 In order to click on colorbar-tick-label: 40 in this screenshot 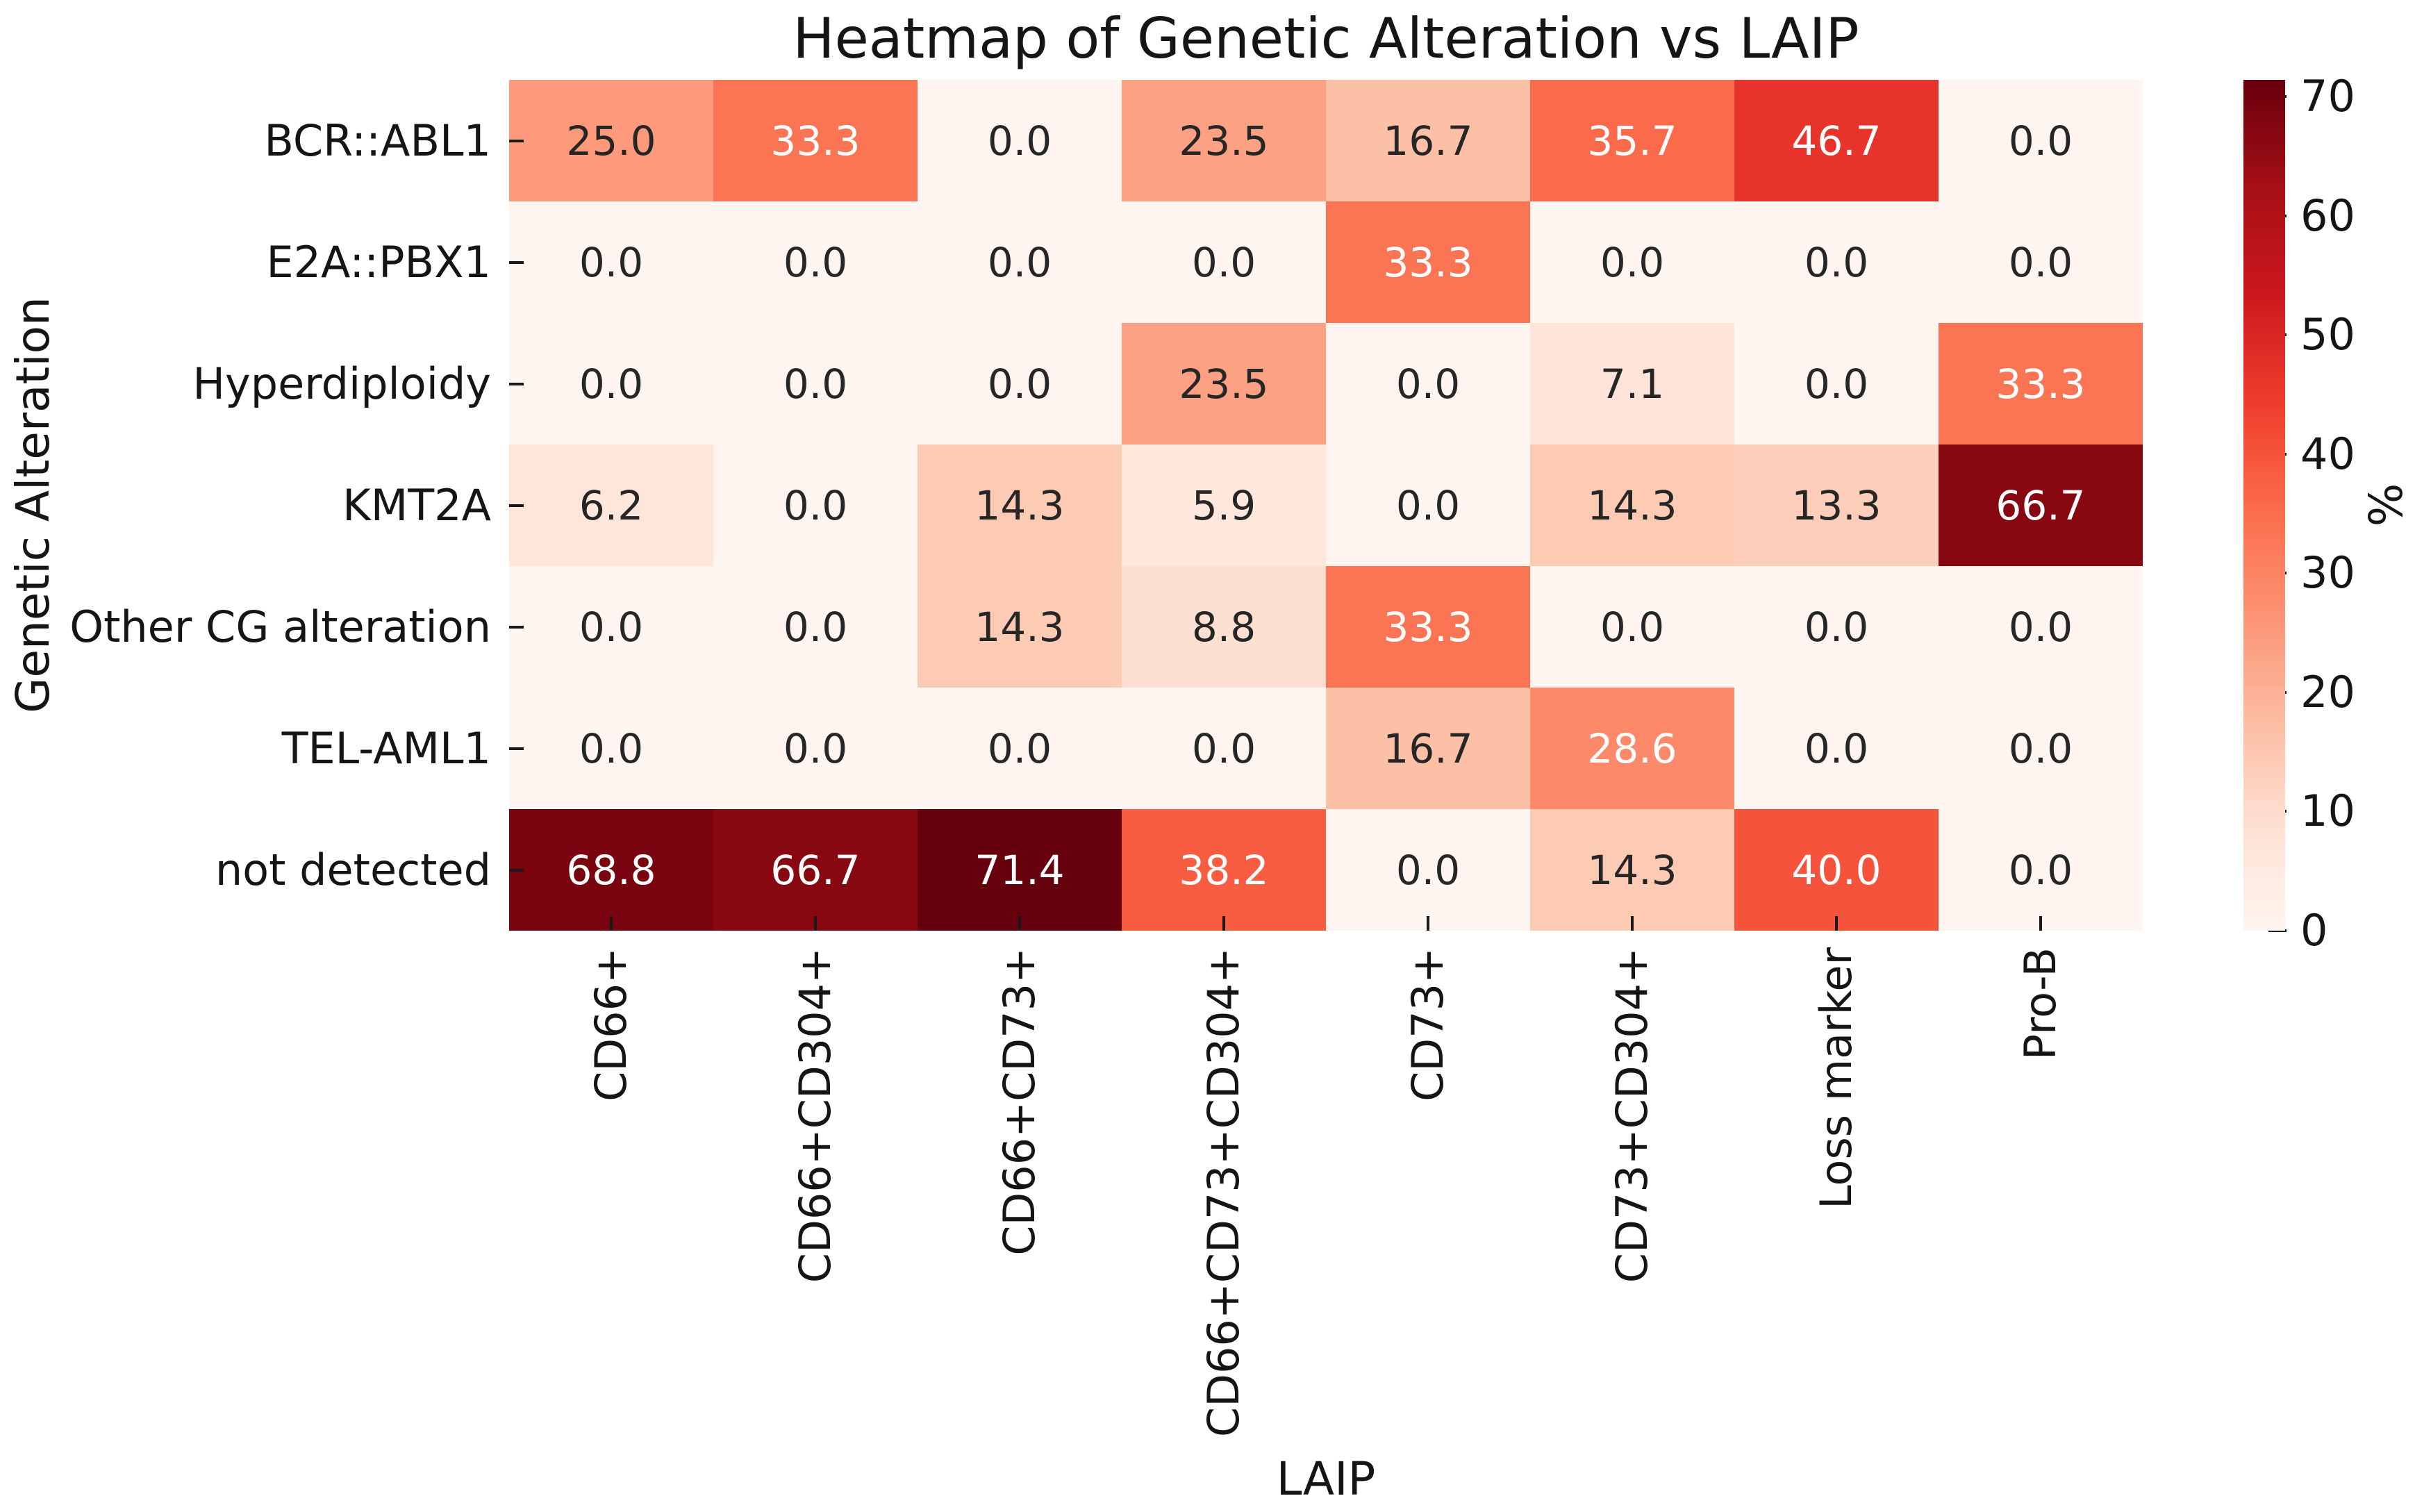, I will do `click(2327, 454)`.